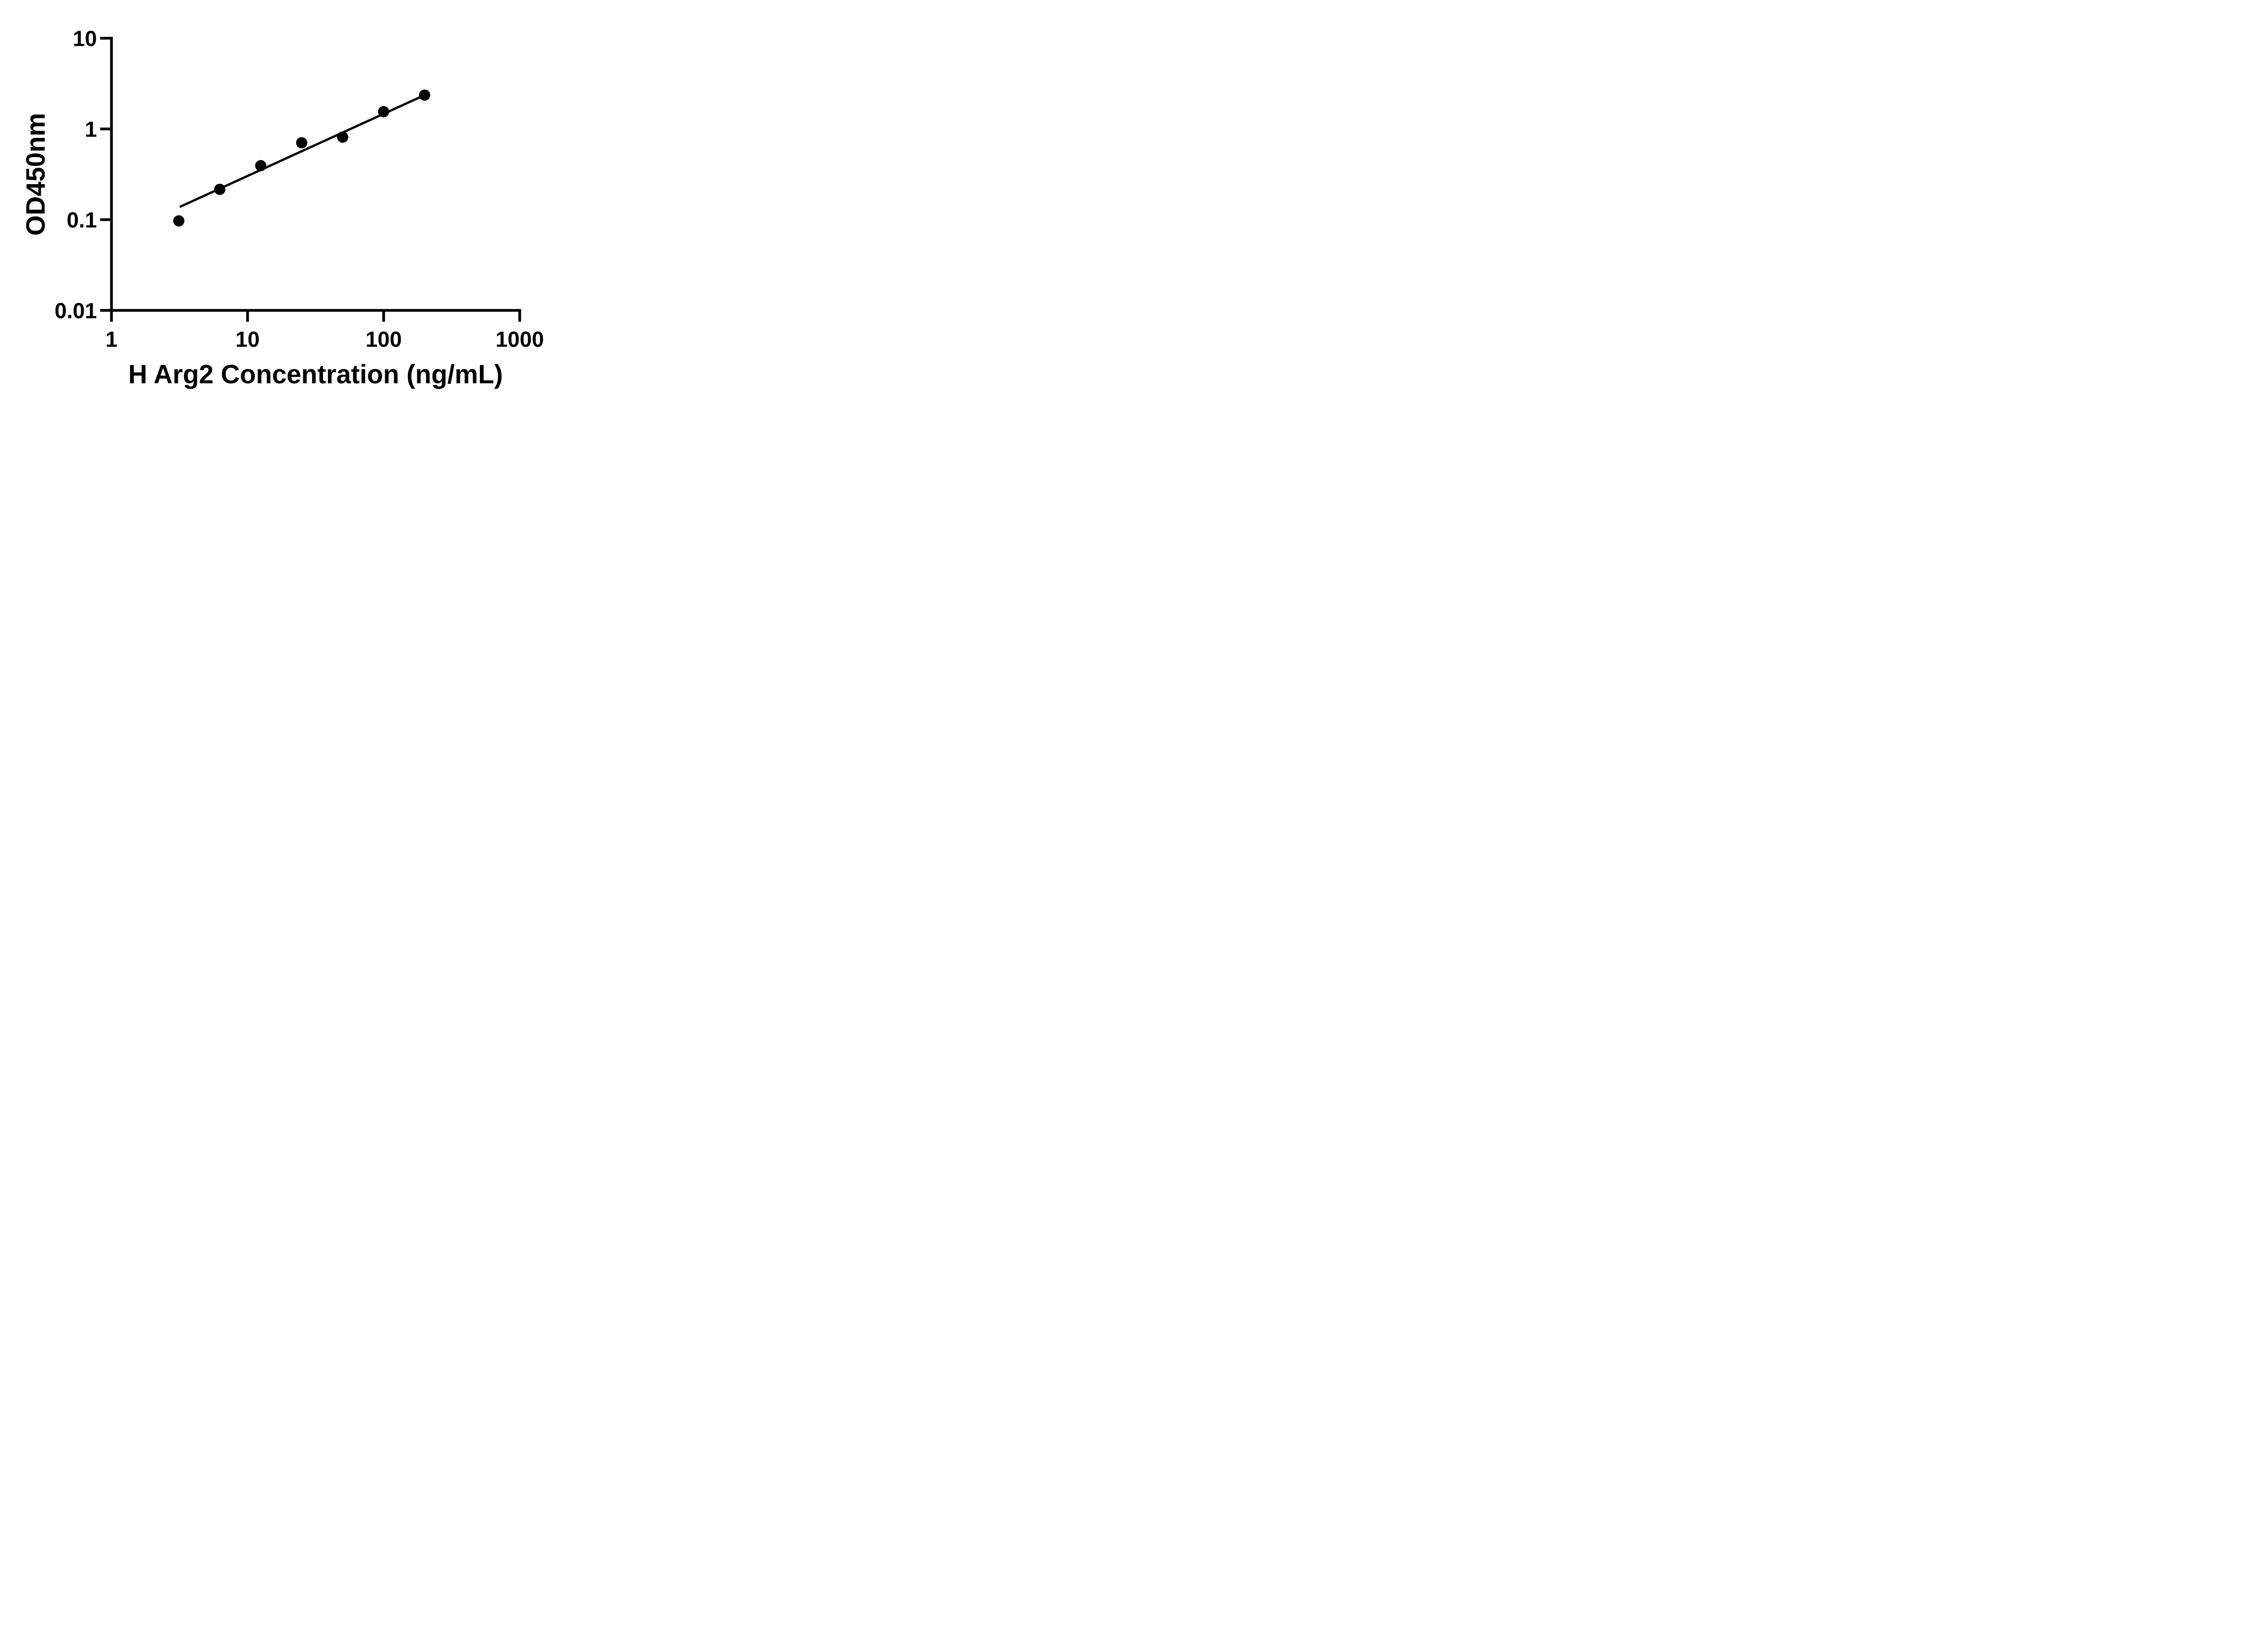 Image resolution: width=2268 pixels, height=1633 pixels. Describe the element at coordinates (85, 39) in the screenshot. I see `y-tick-label: 10` at that location.